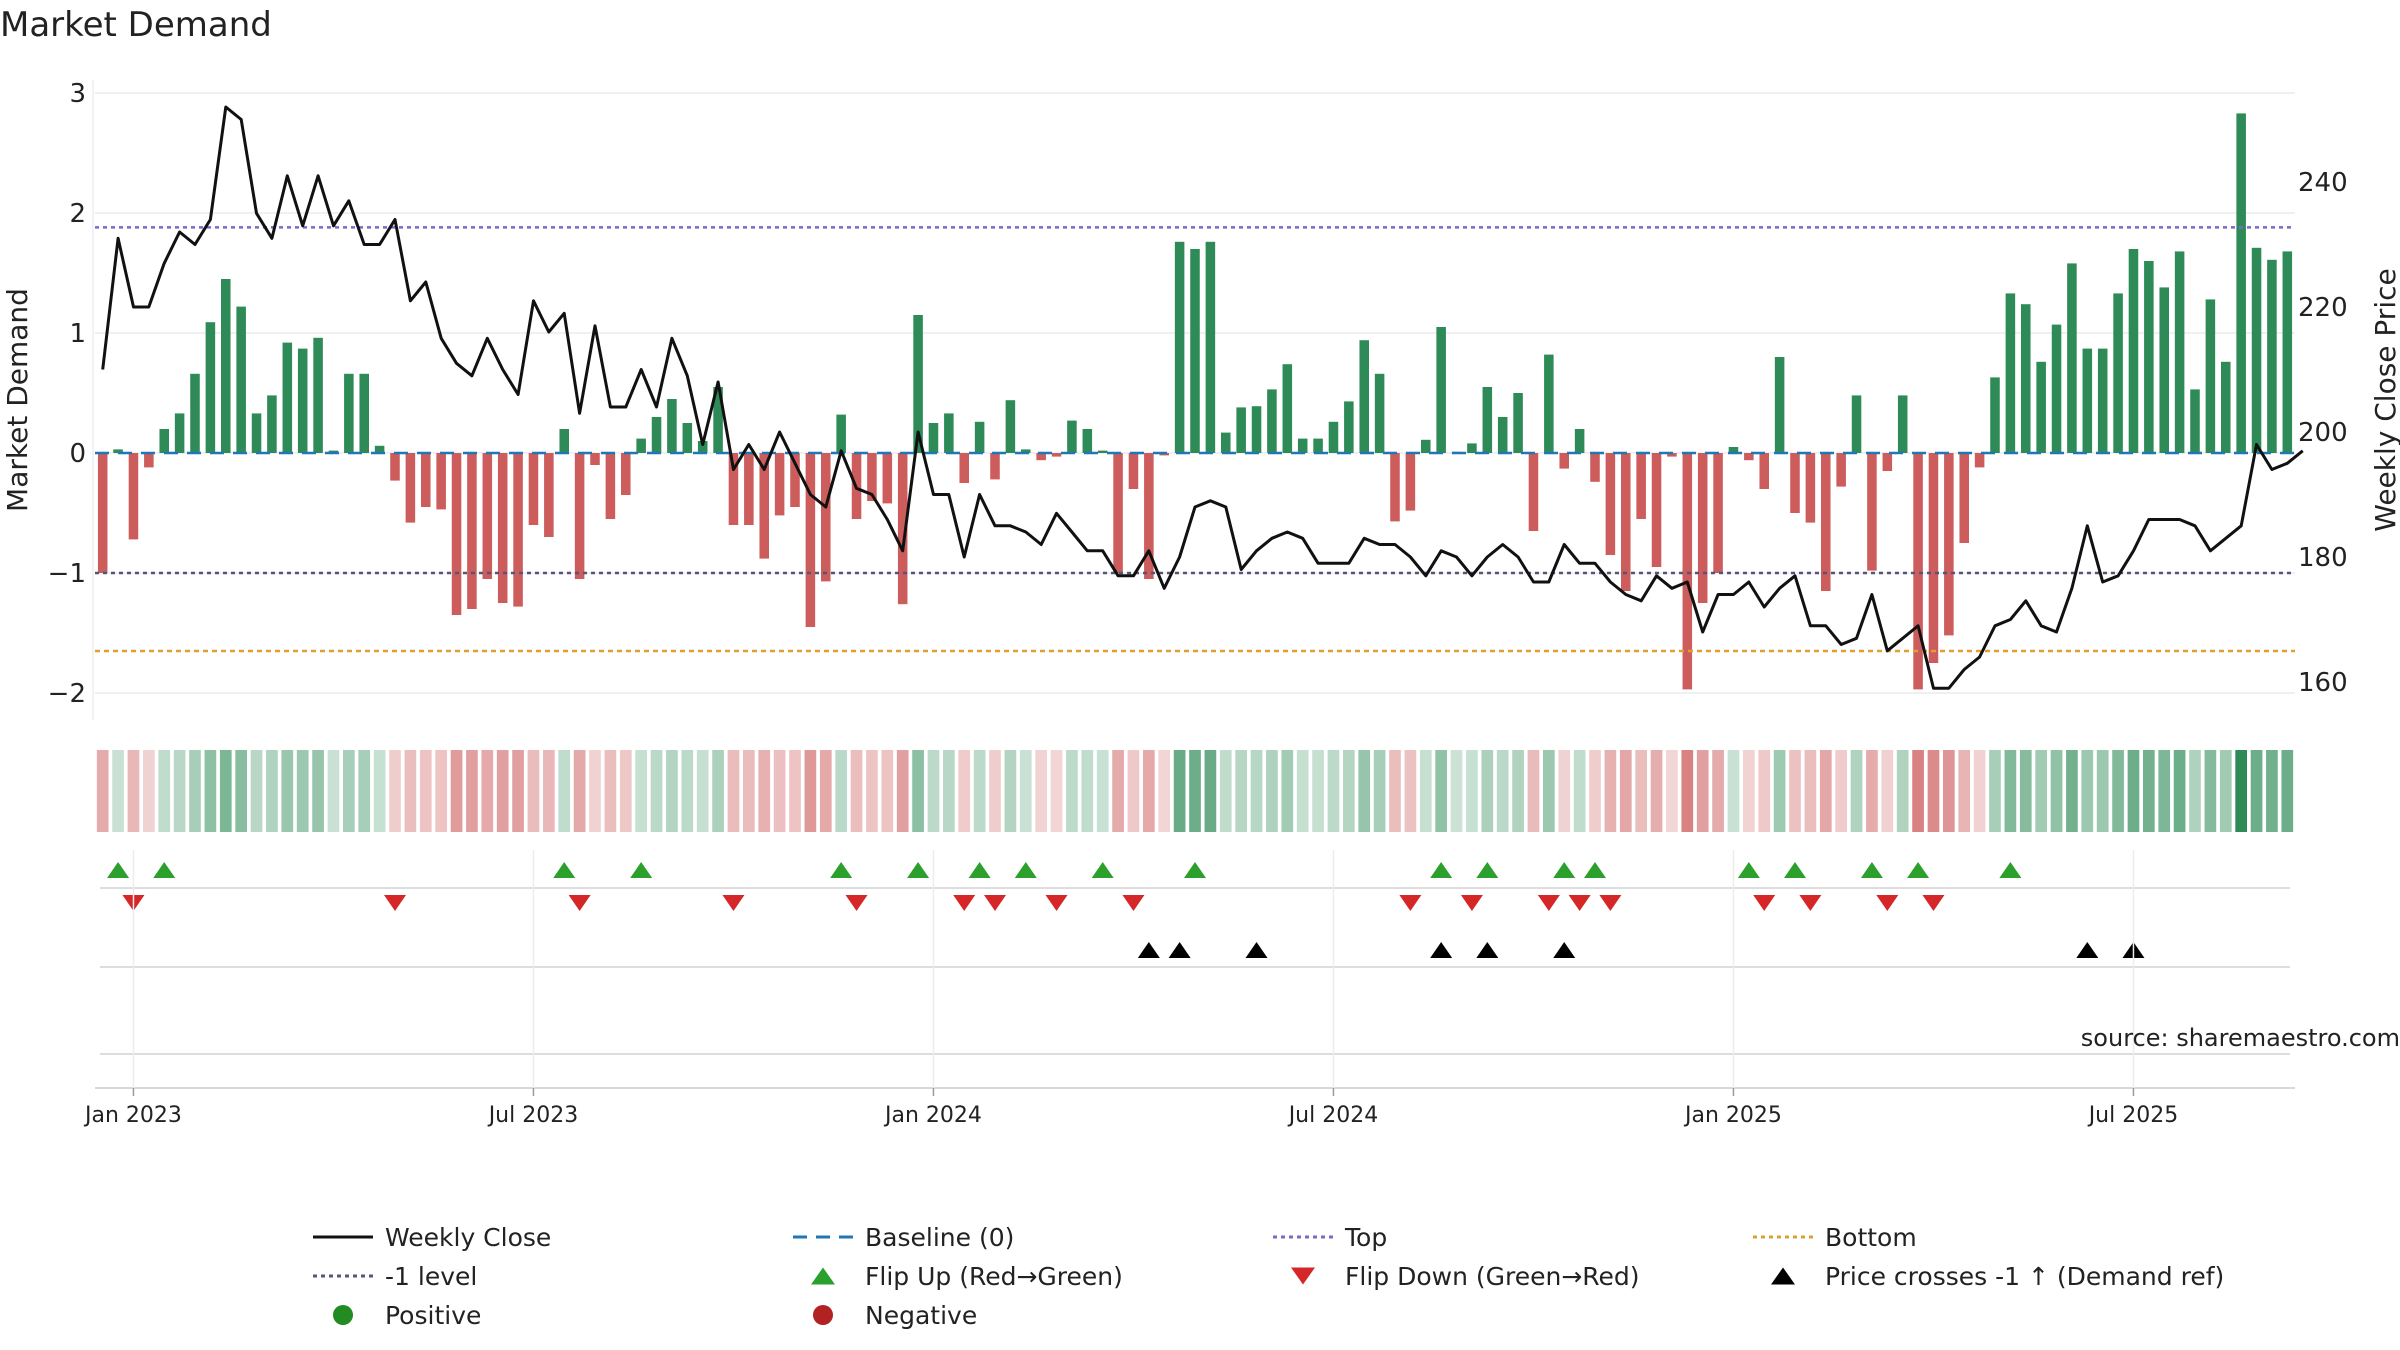 Image resolution: width=2400 pixels, height=1350 pixels. What do you see at coordinates (1835, 1237) in the screenshot?
I see `legend-item: Bottom` at bounding box center [1835, 1237].